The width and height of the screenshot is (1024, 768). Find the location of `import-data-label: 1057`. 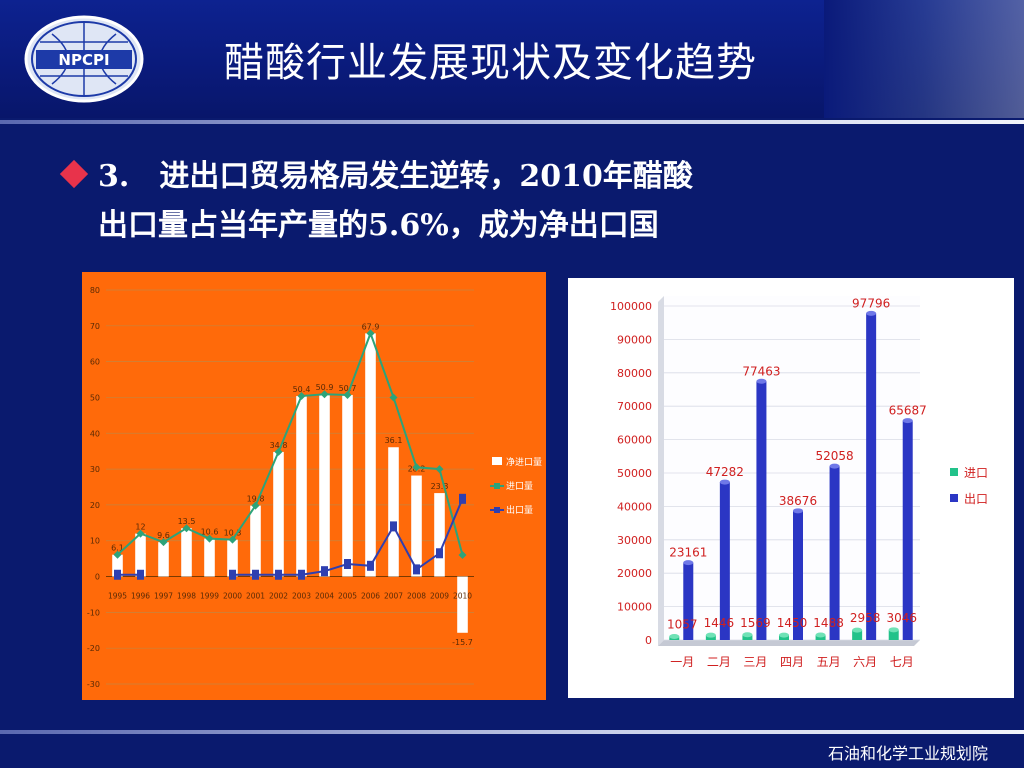

import-data-label: 1057 is located at coordinates (682, 624).